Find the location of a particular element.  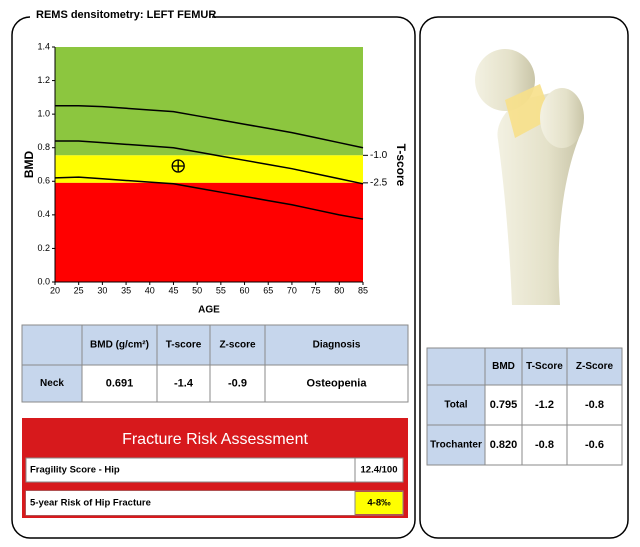

row-header: Neck is located at coordinates (52, 383).